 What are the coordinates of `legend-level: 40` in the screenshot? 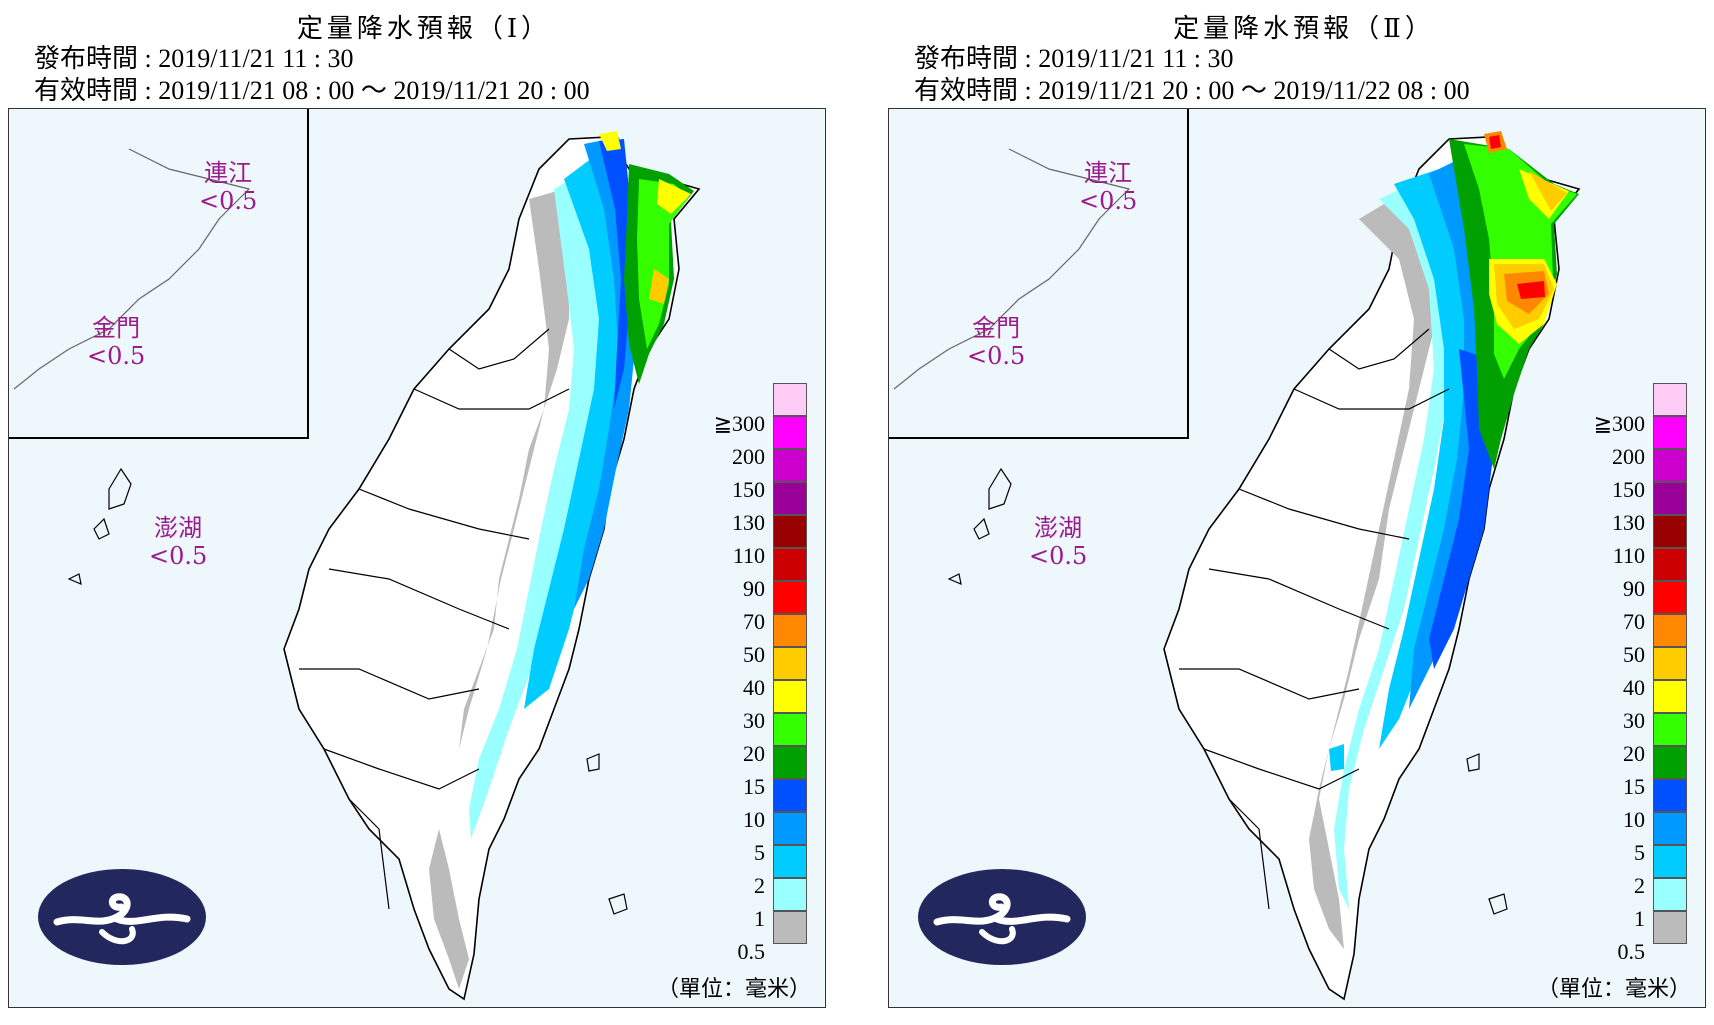 It's located at (1634, 687).